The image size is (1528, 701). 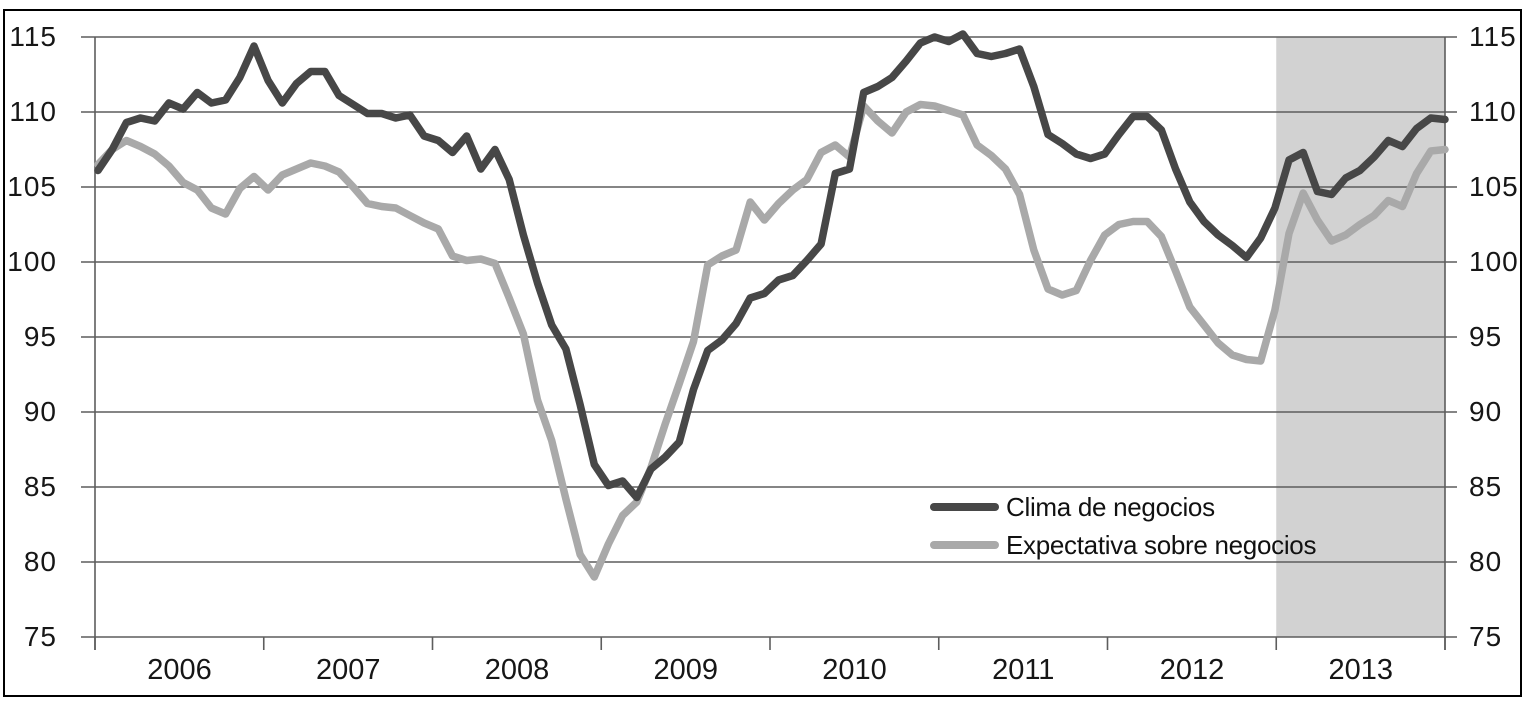 I want to click on y-axis-label-right-75: 75, so click(x=1486, y=636).